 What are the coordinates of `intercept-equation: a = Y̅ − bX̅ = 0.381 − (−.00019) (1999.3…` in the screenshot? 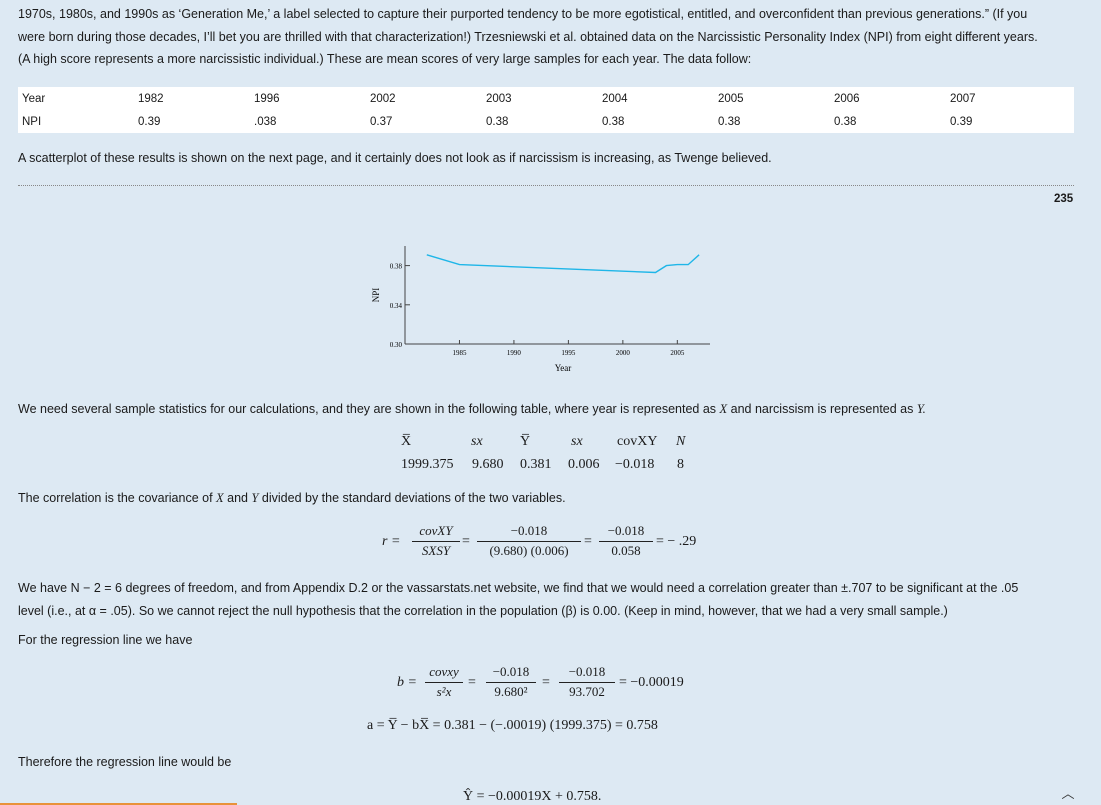 It's located at (512, 725).